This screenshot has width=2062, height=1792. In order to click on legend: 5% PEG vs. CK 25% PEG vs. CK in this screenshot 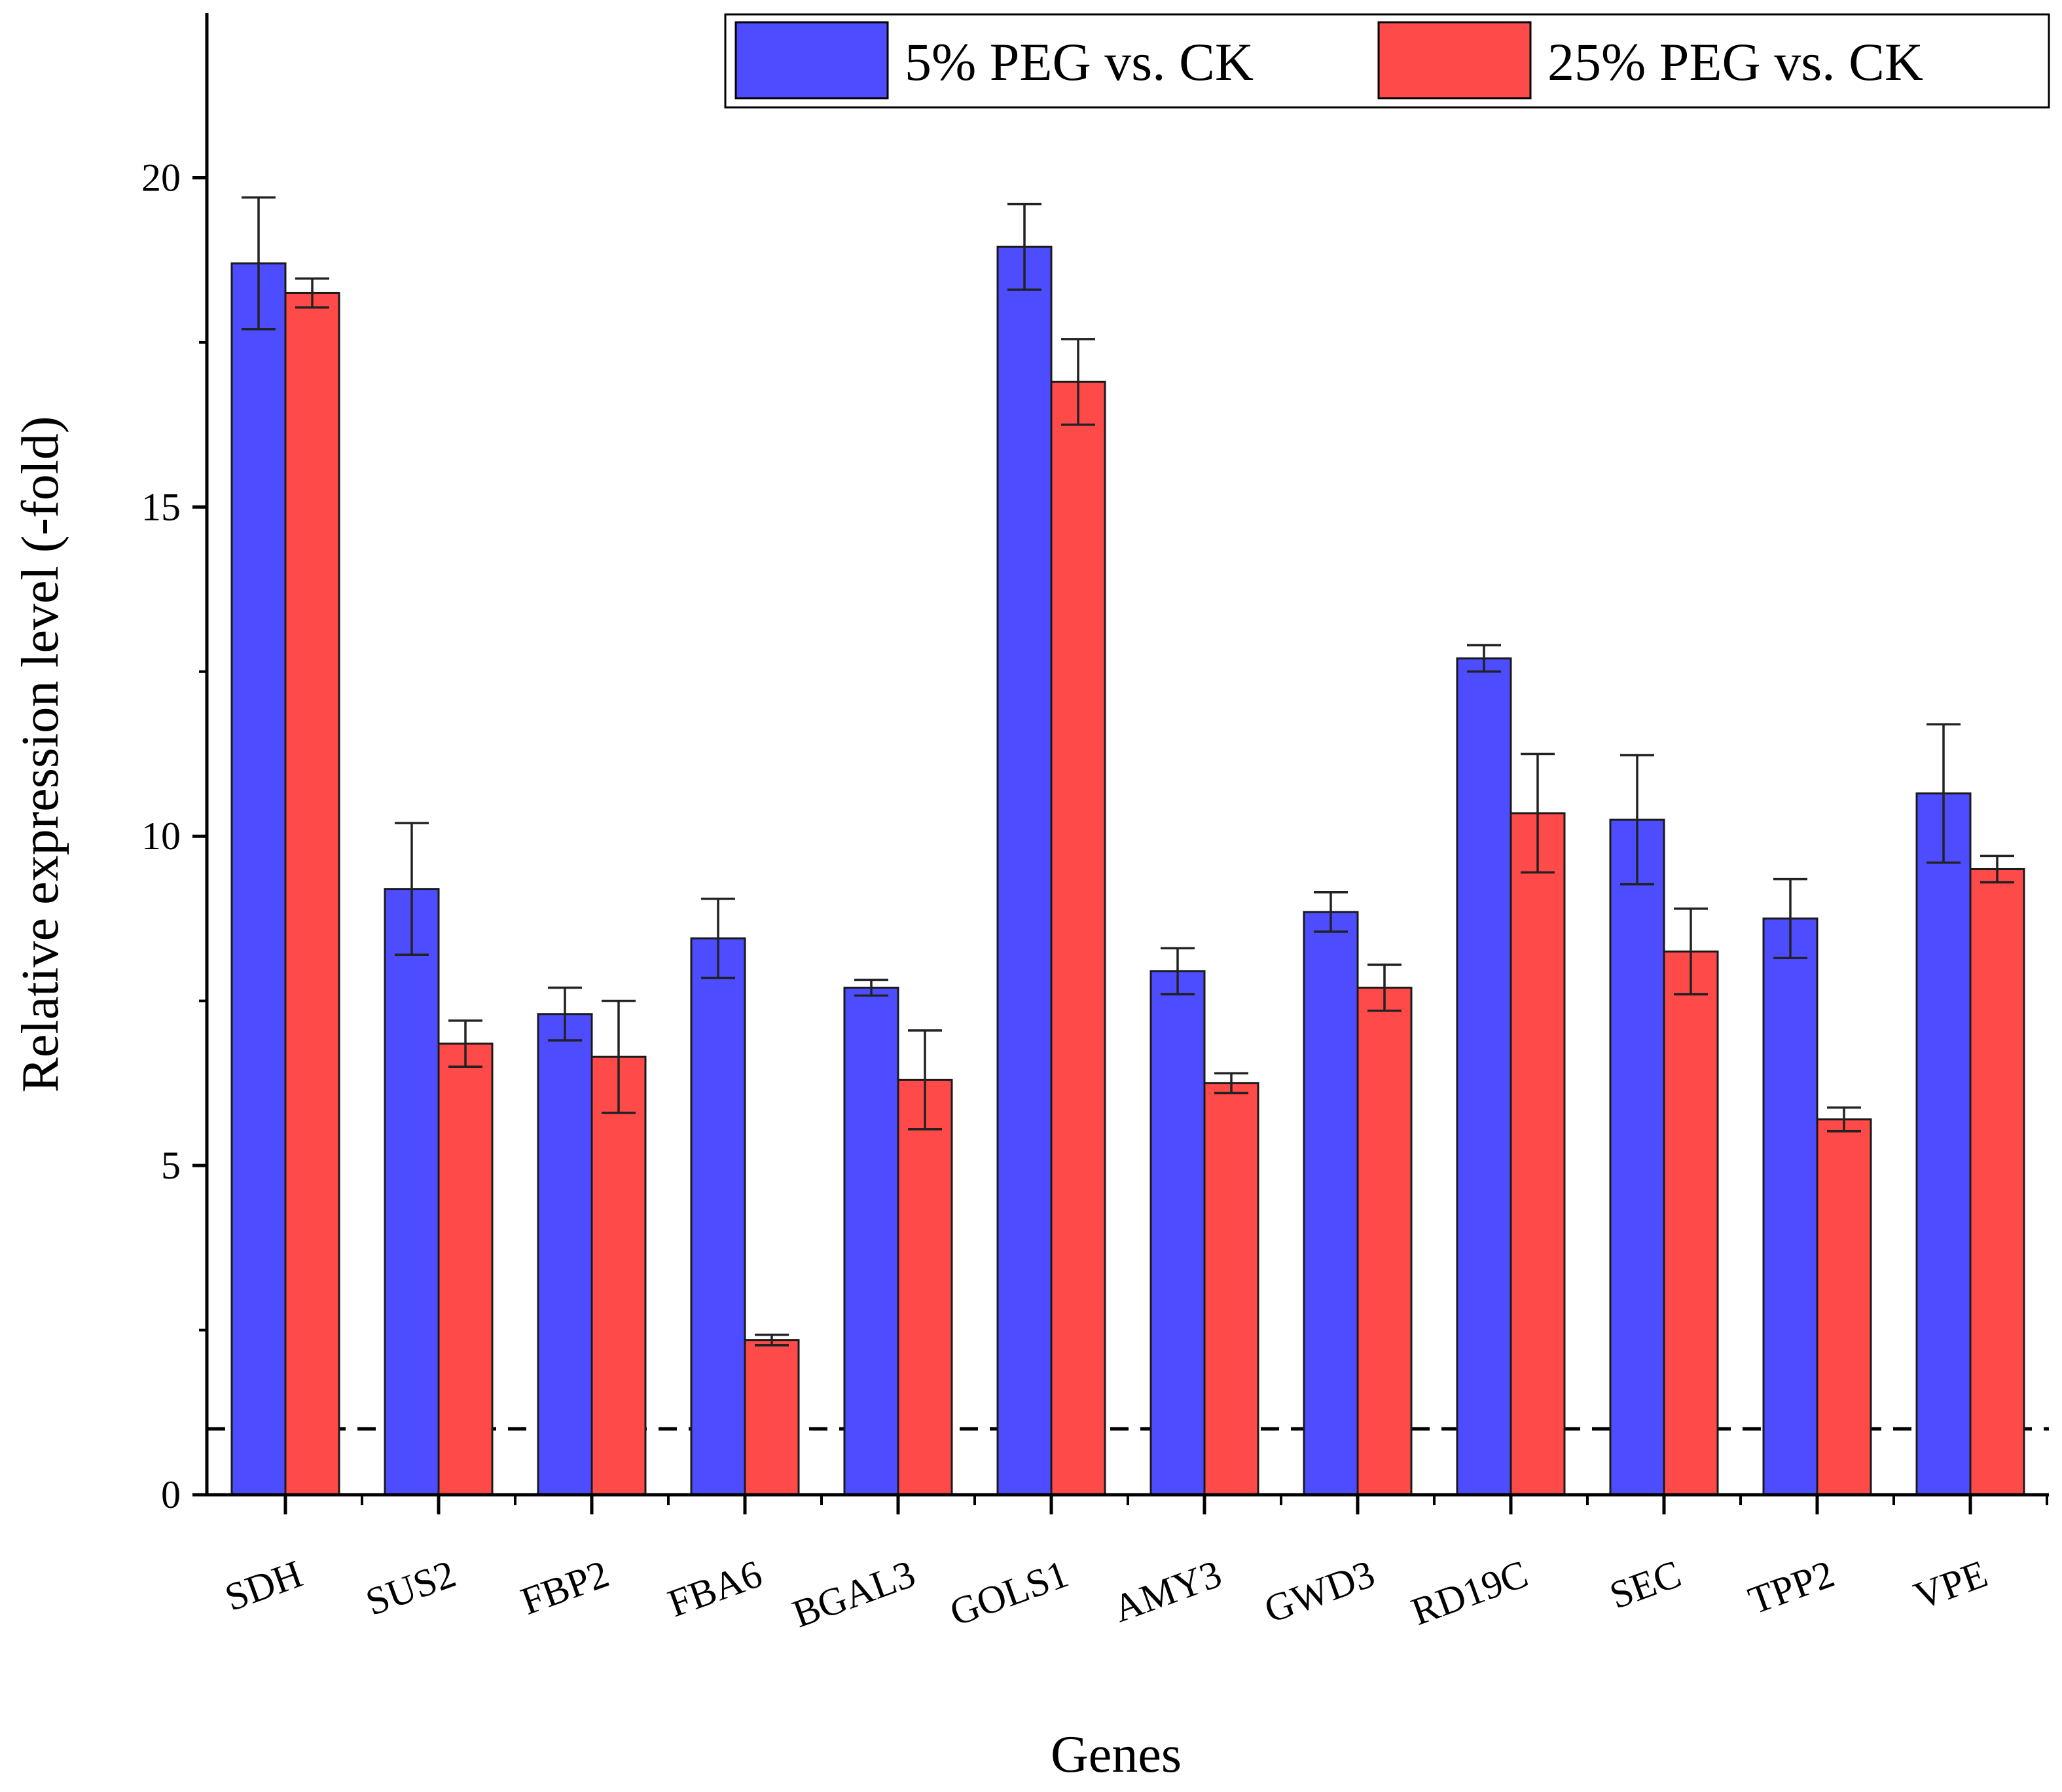, I will do `click(1387, 61)`.